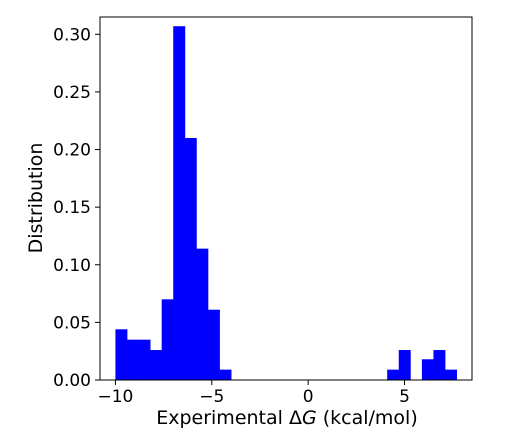 This screenshot has width=507, height=434. Describe the element at coordinates (211, 397) in the screenshot. I see `x-tick-label: −5` at that location.